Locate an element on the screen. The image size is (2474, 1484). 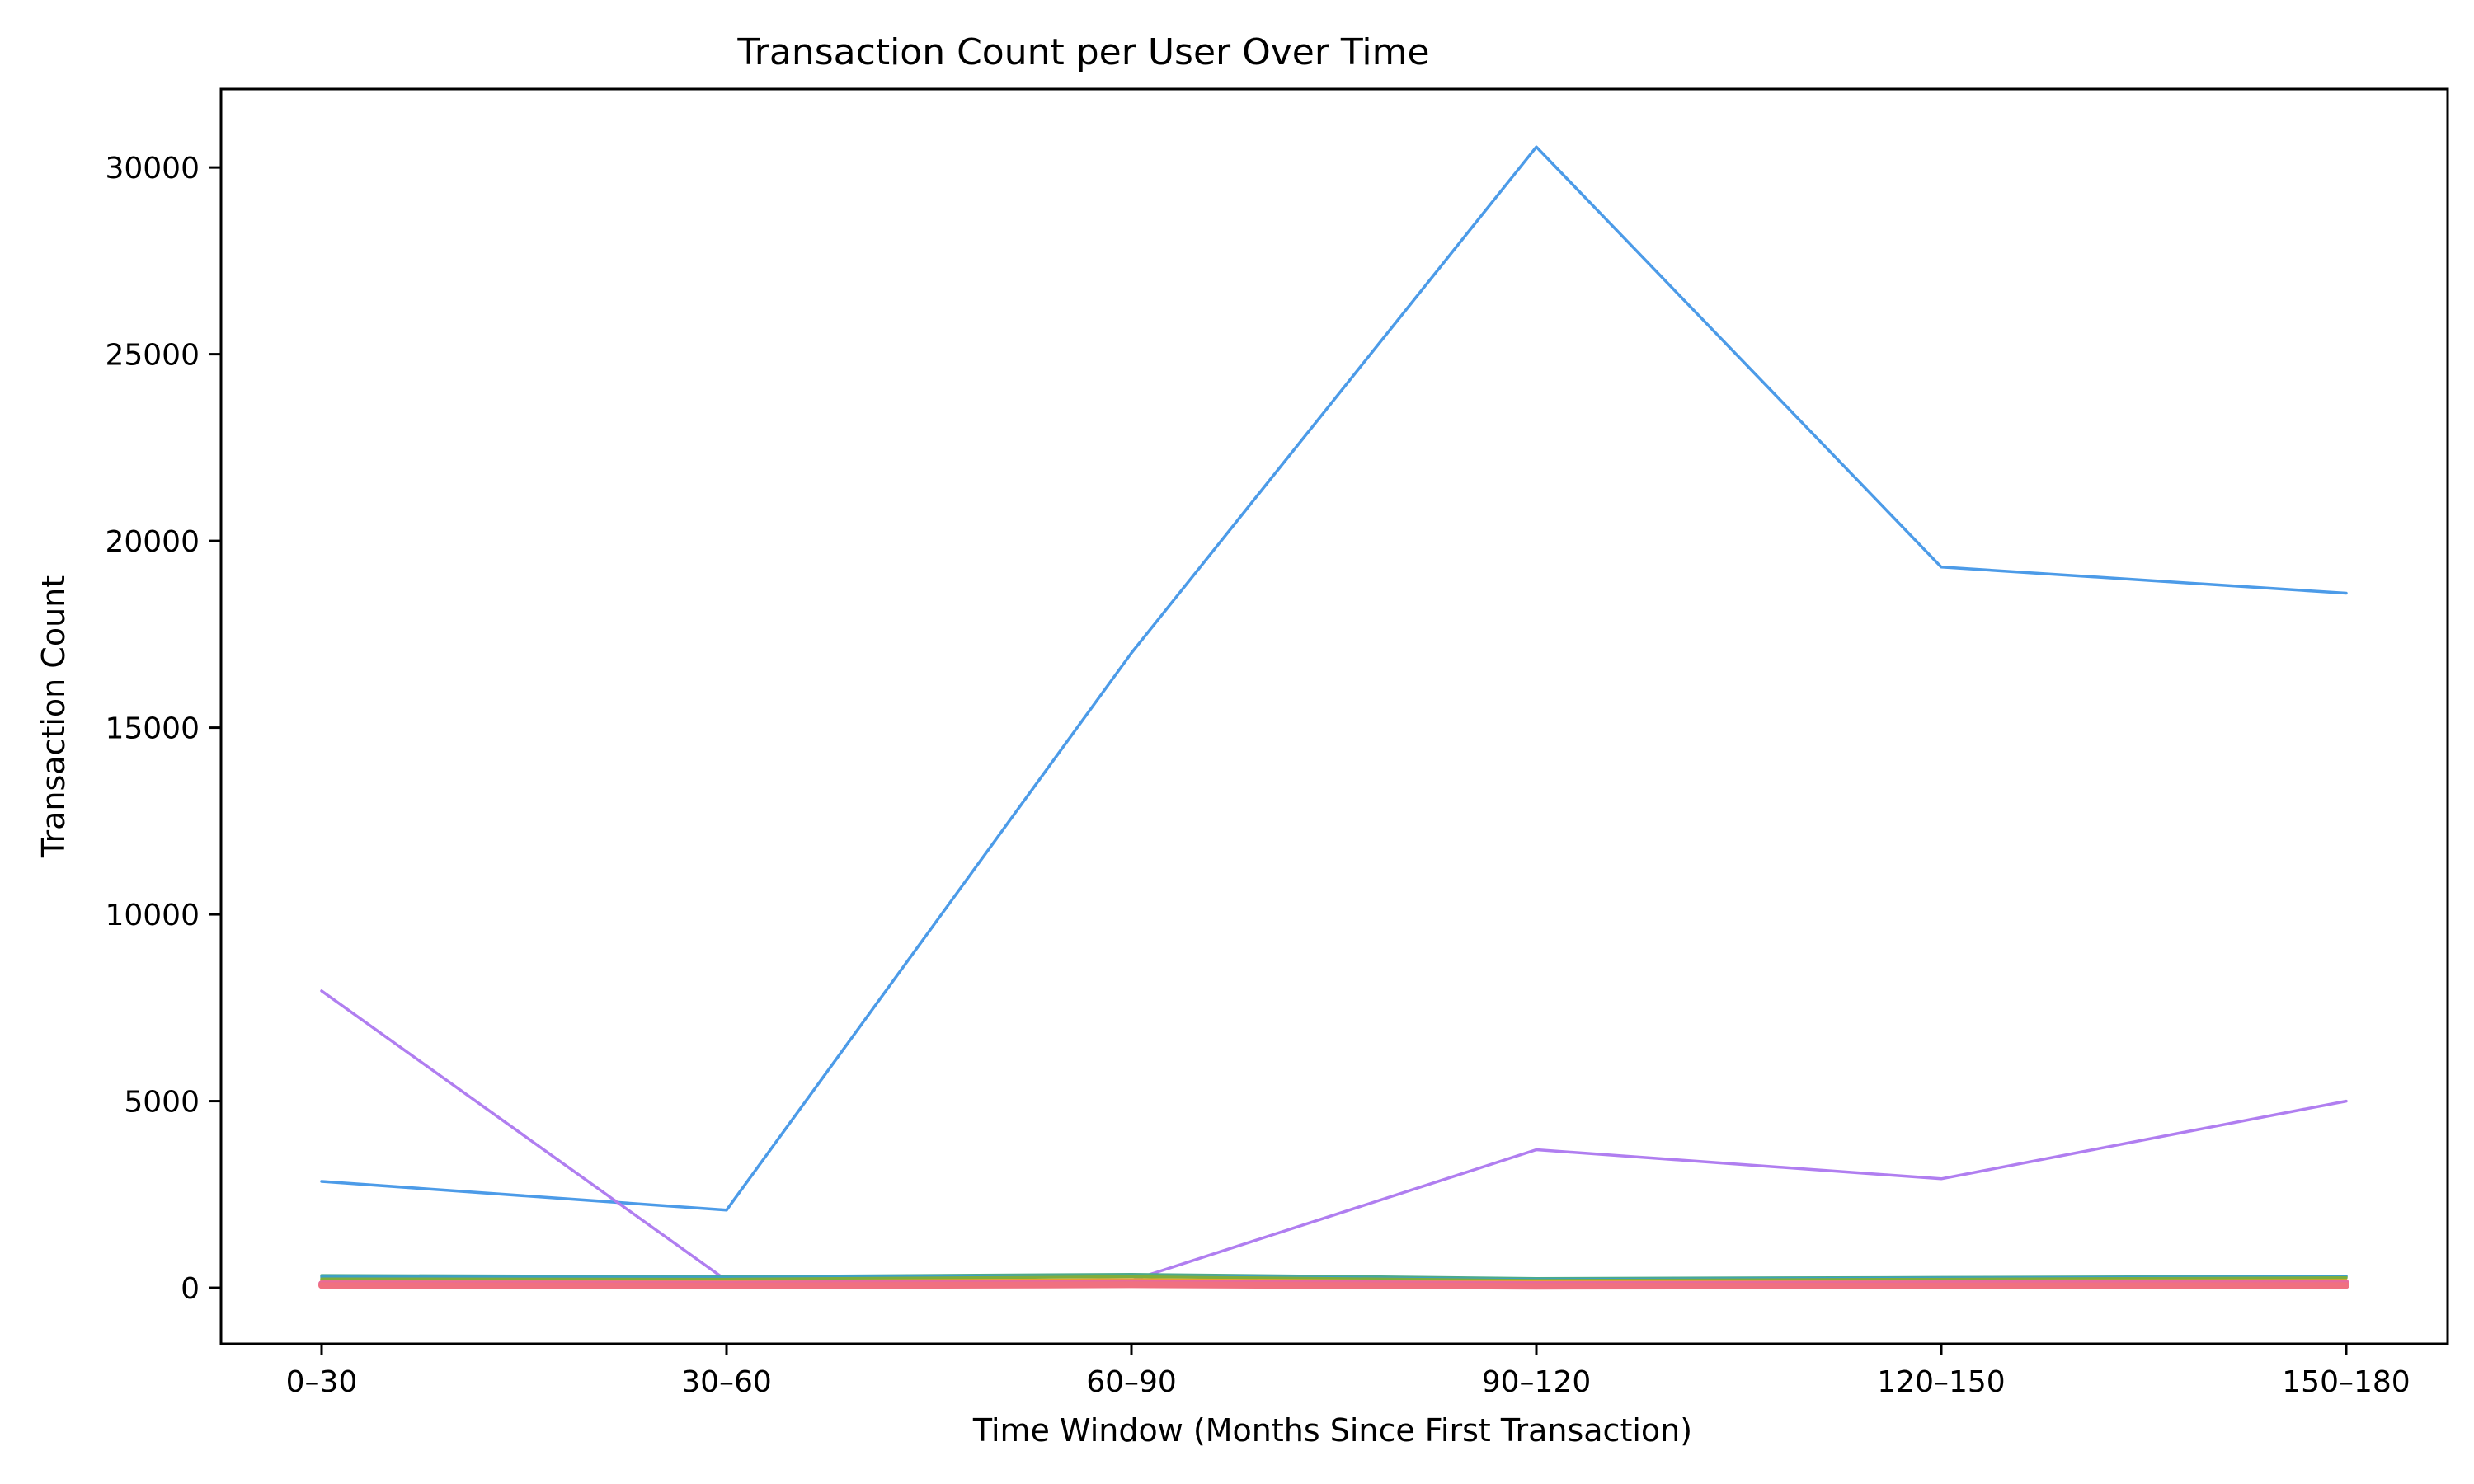
y-tick-label: 5000 is located at coordinates (162, 1103).